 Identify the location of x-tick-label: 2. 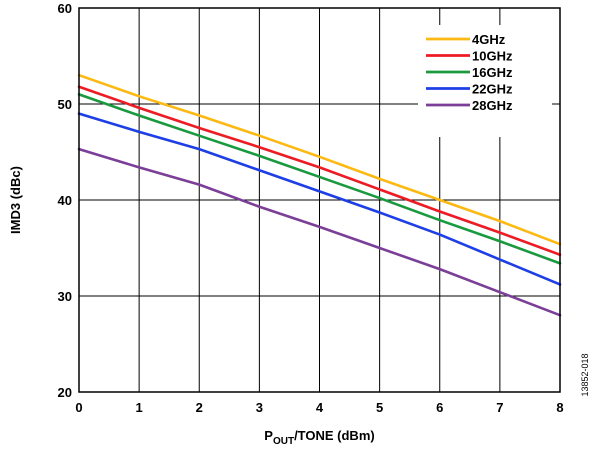
(199, 407).